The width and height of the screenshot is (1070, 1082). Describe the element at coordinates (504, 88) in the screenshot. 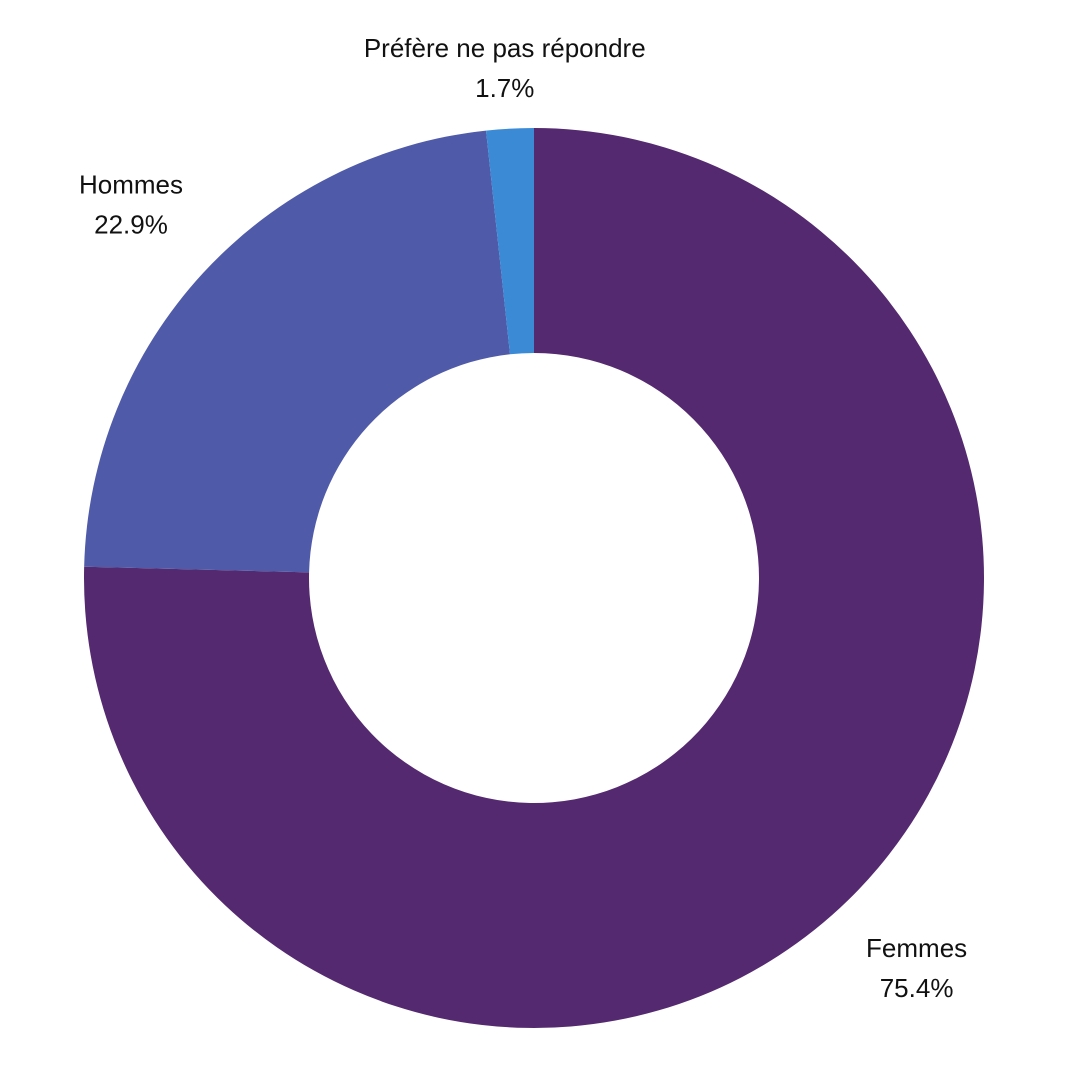

I see `slice-value-label: 1.7%` at that location.